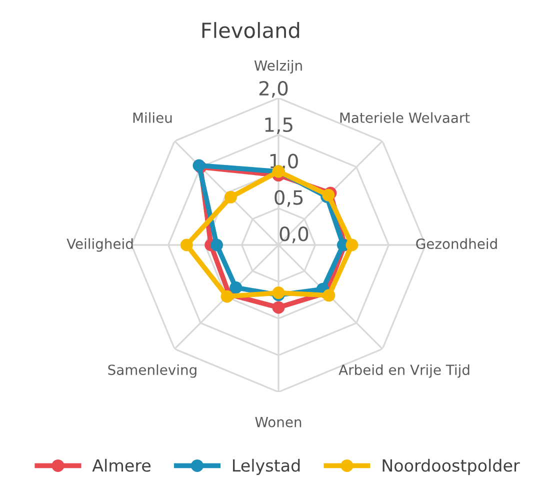  Describe the element at coordinates (99, 245) in the screenshot. I see `spoke-label: Veiligheid` at that location.